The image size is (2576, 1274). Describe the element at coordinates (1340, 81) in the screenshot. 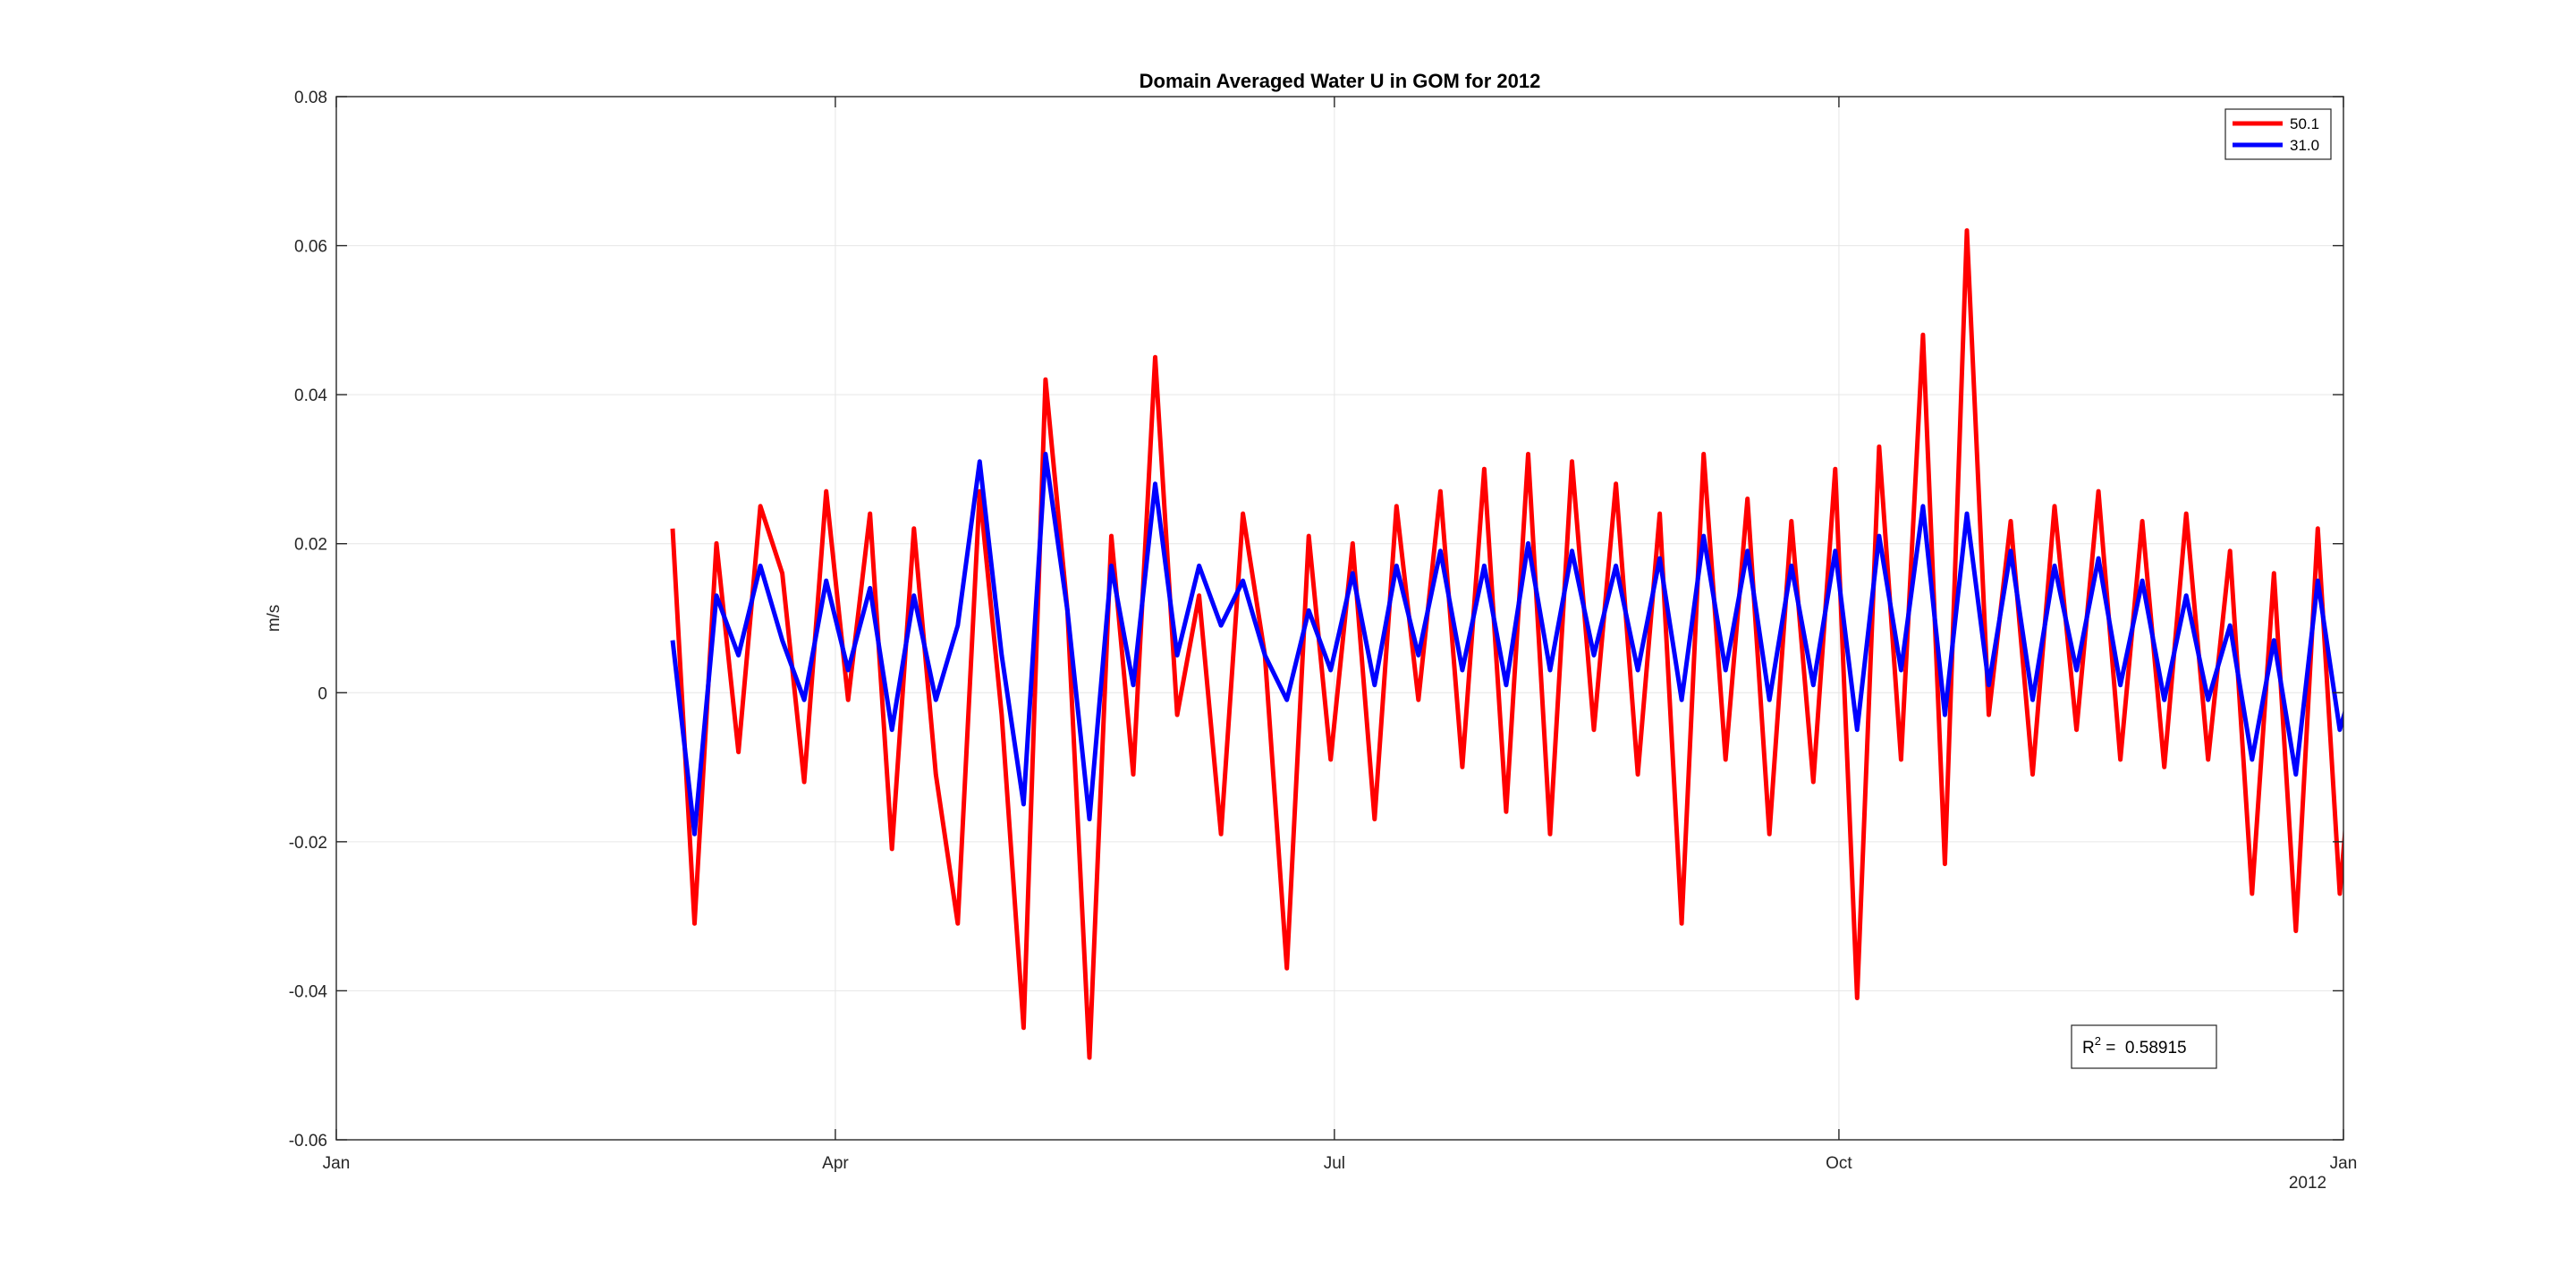

I see `chart-title: Domain Averaged Water U in GOM for 2012` at that location.